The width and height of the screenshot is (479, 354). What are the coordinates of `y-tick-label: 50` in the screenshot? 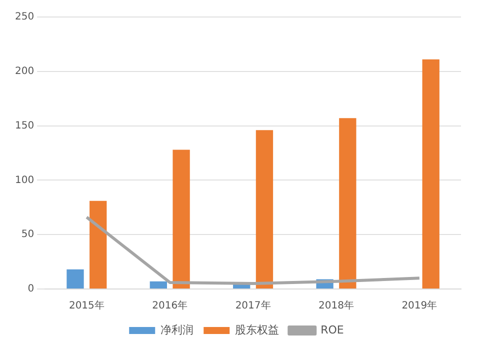 It's located at (27, 234).